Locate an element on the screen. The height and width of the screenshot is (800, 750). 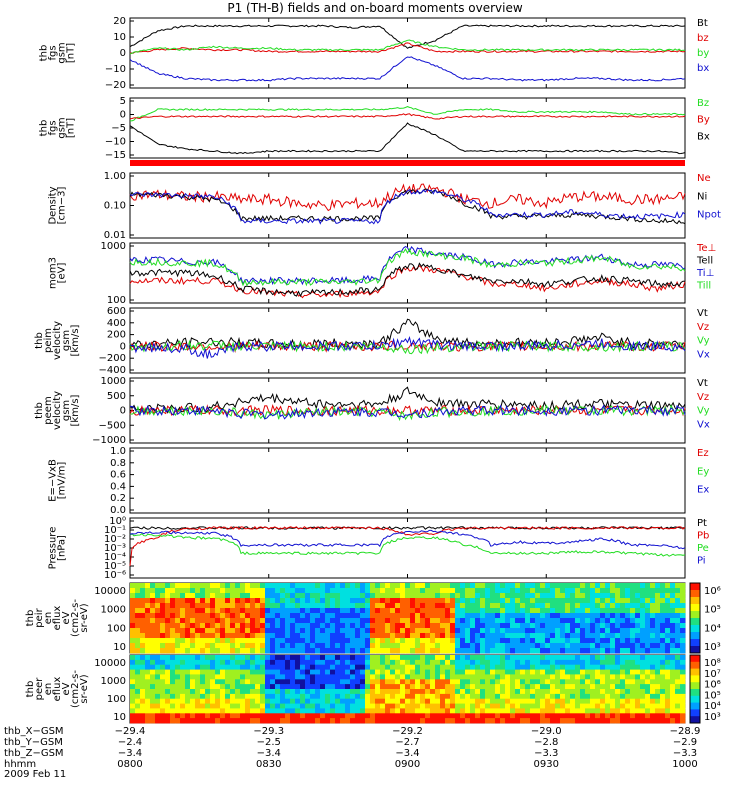
panel-4-ylabel: mom3 is located at coordinates (53, 273).